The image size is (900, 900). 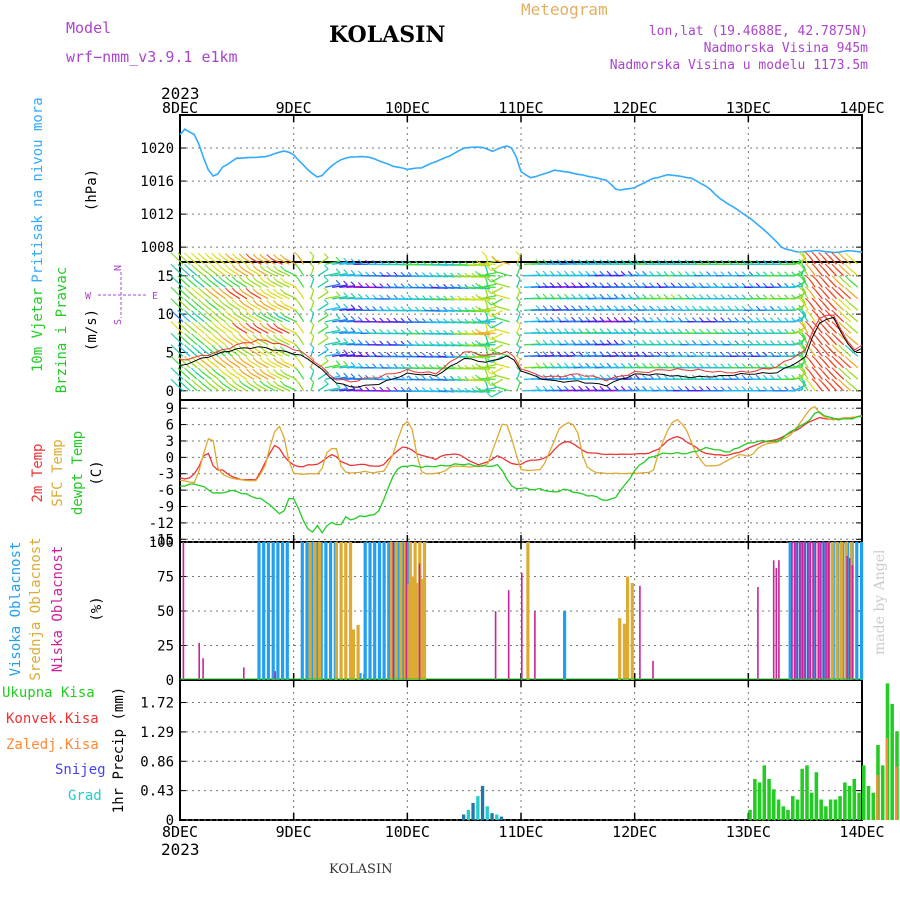 I want to click on temperature-ytick-label: -15, so click(x=161, y=540).